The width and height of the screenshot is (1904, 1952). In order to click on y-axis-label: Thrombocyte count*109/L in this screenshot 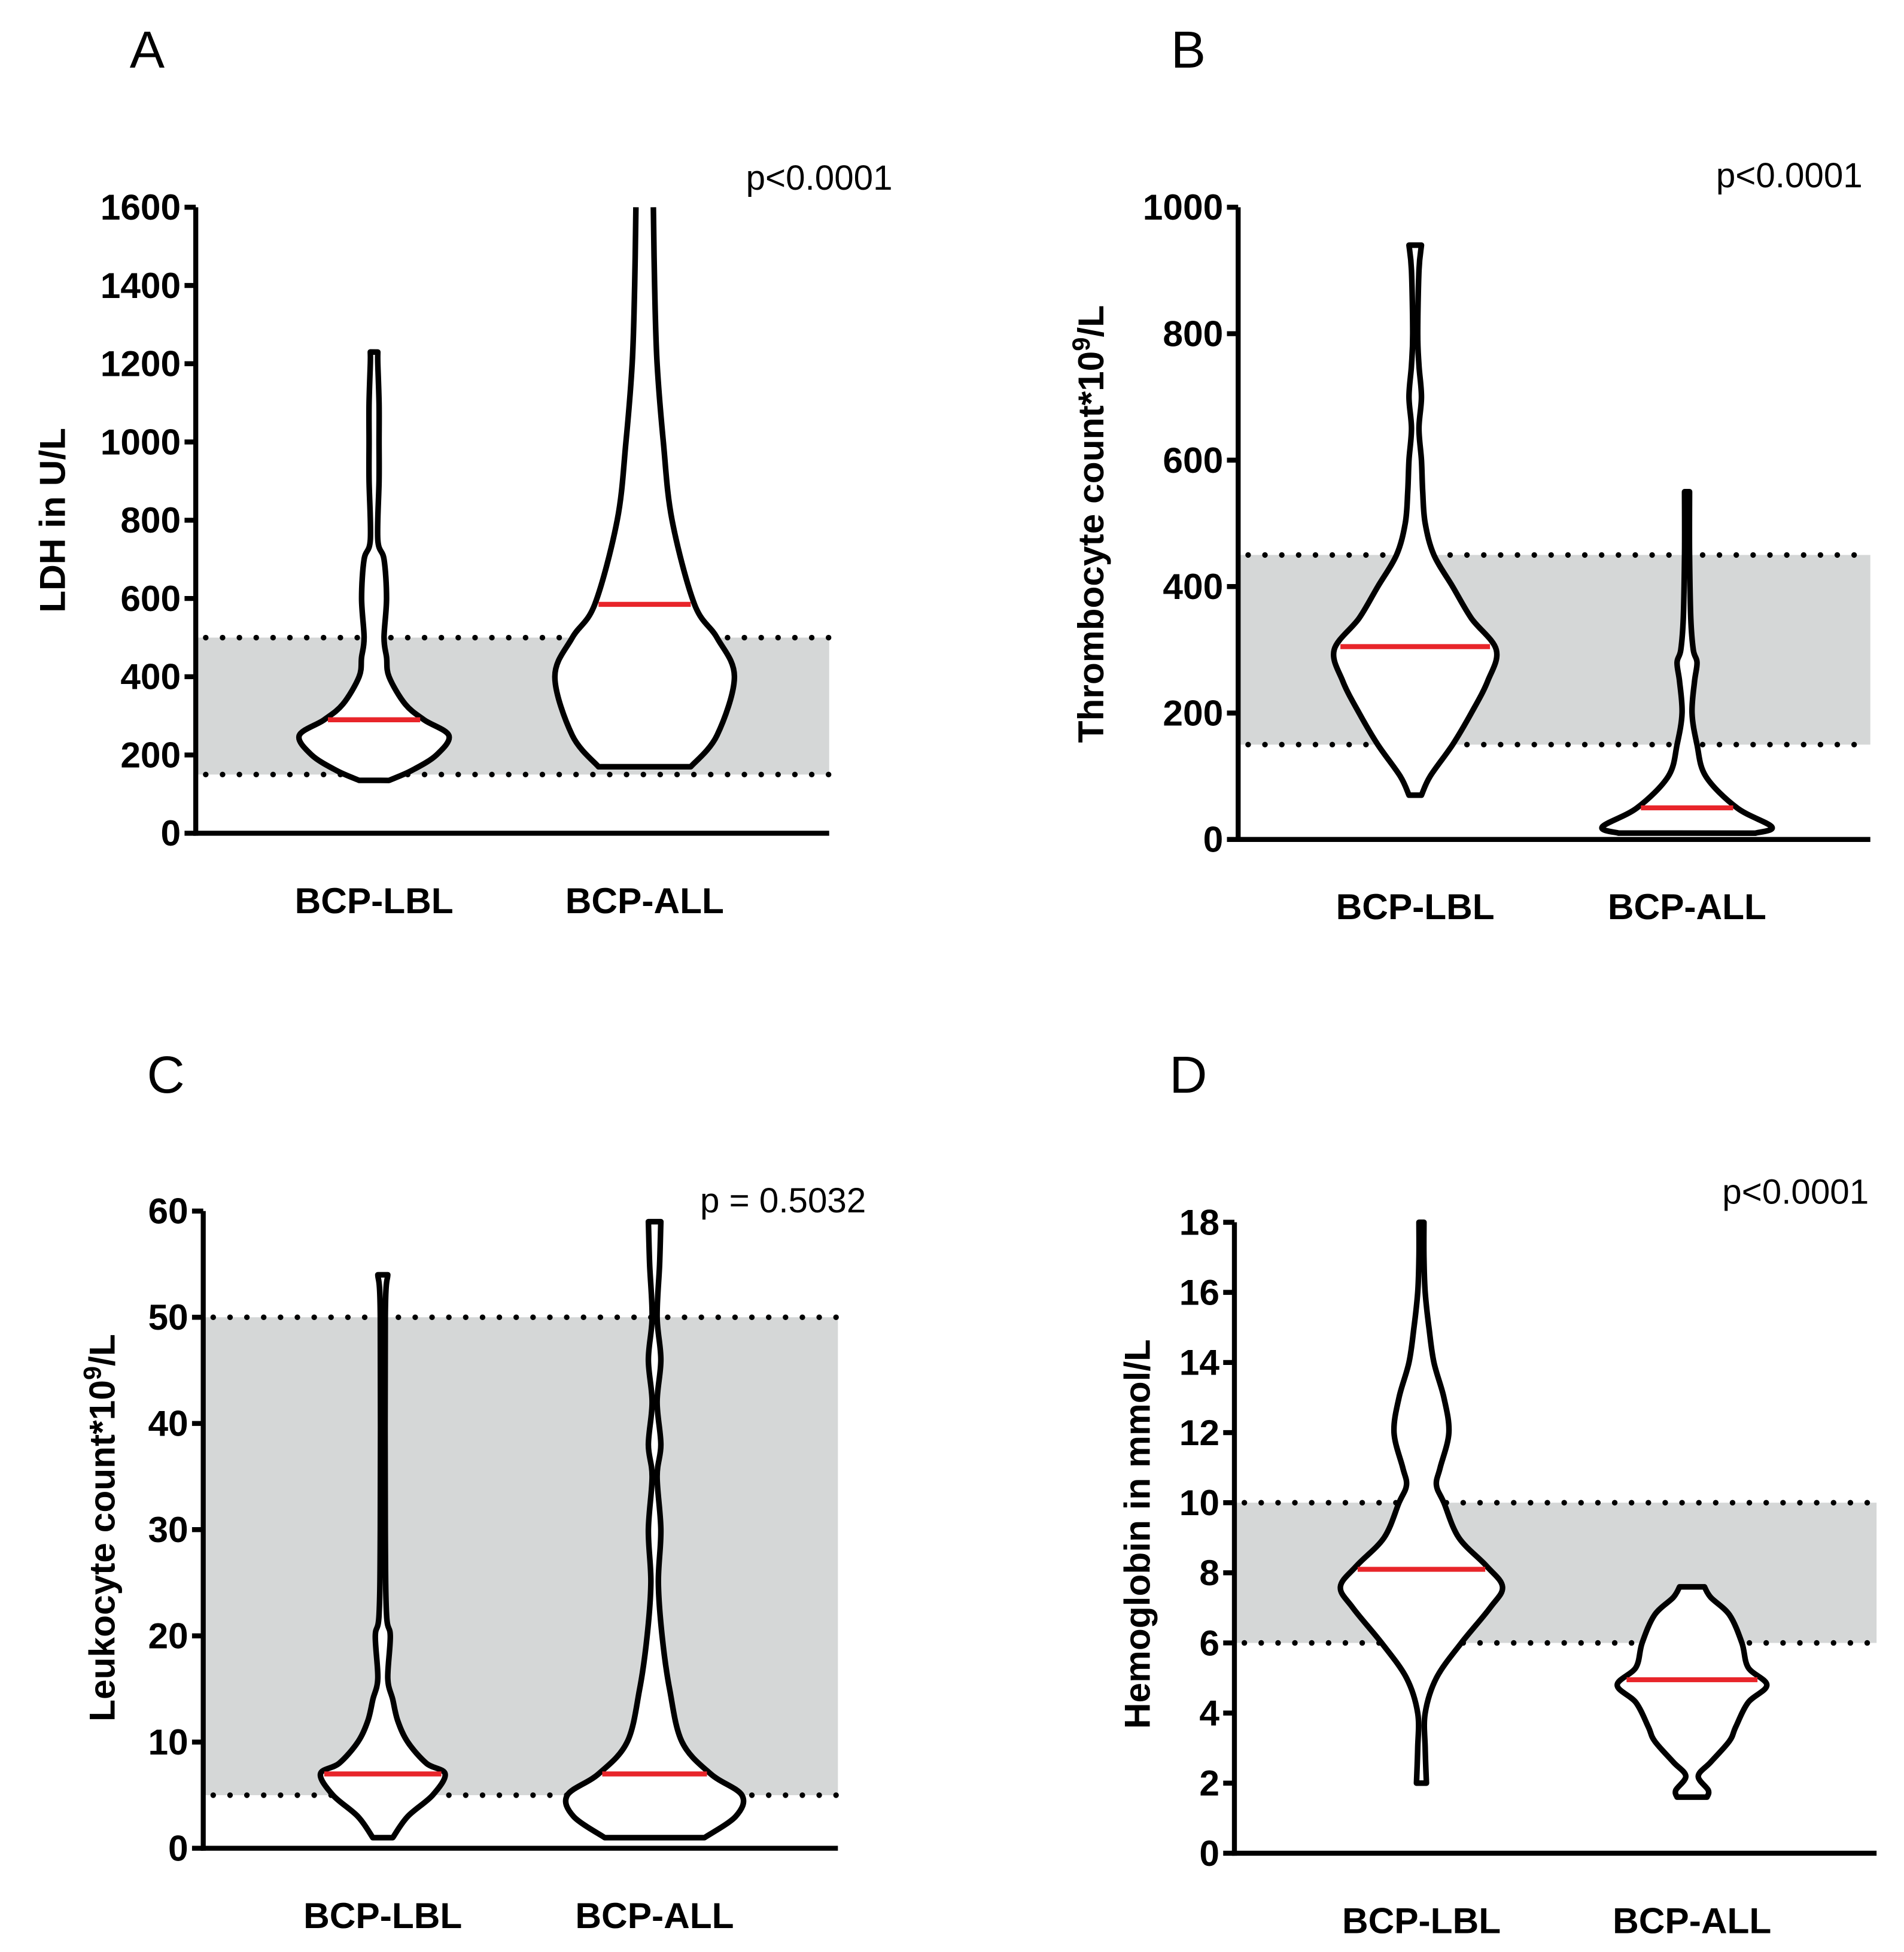, I will do `click(1089, 524)`.